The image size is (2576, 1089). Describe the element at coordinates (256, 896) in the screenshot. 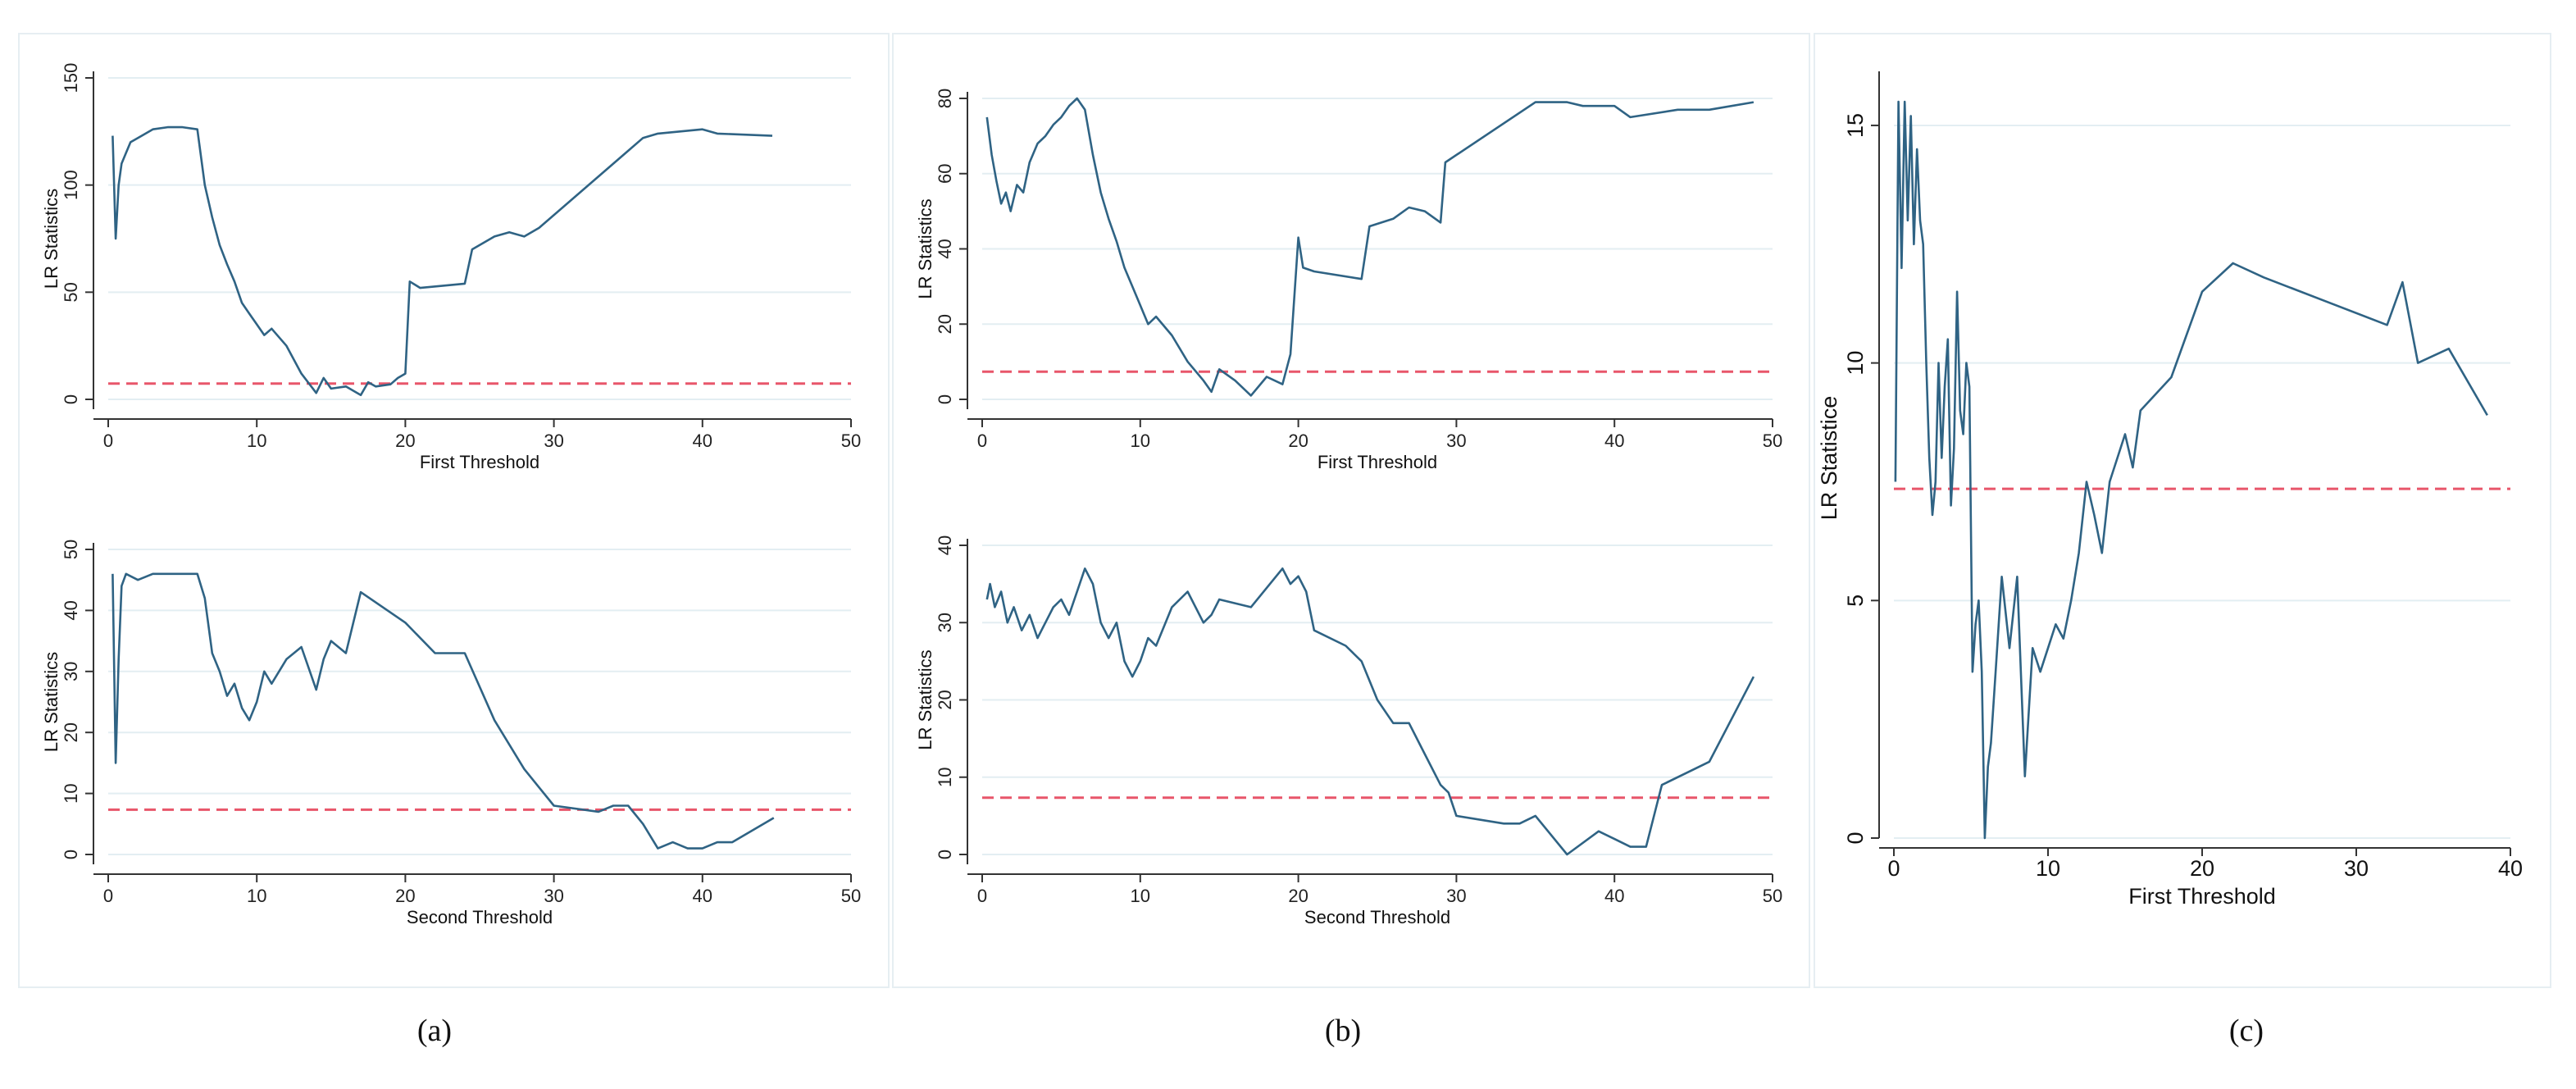

I see `x-tick-label-a-bottom-1: 10` at that location.